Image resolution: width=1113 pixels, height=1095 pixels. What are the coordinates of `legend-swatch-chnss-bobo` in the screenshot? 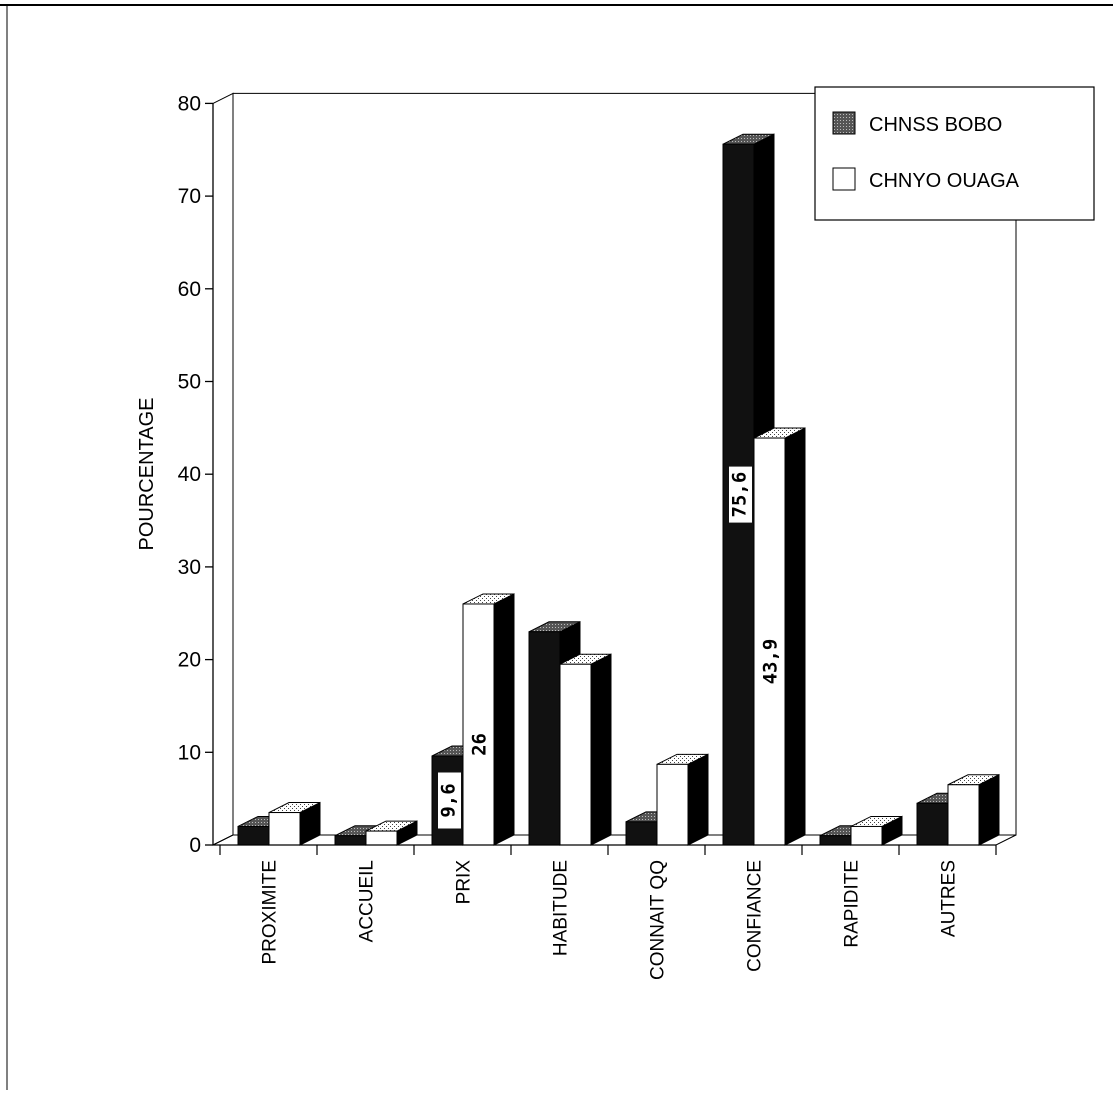 It's located at (844, 123).